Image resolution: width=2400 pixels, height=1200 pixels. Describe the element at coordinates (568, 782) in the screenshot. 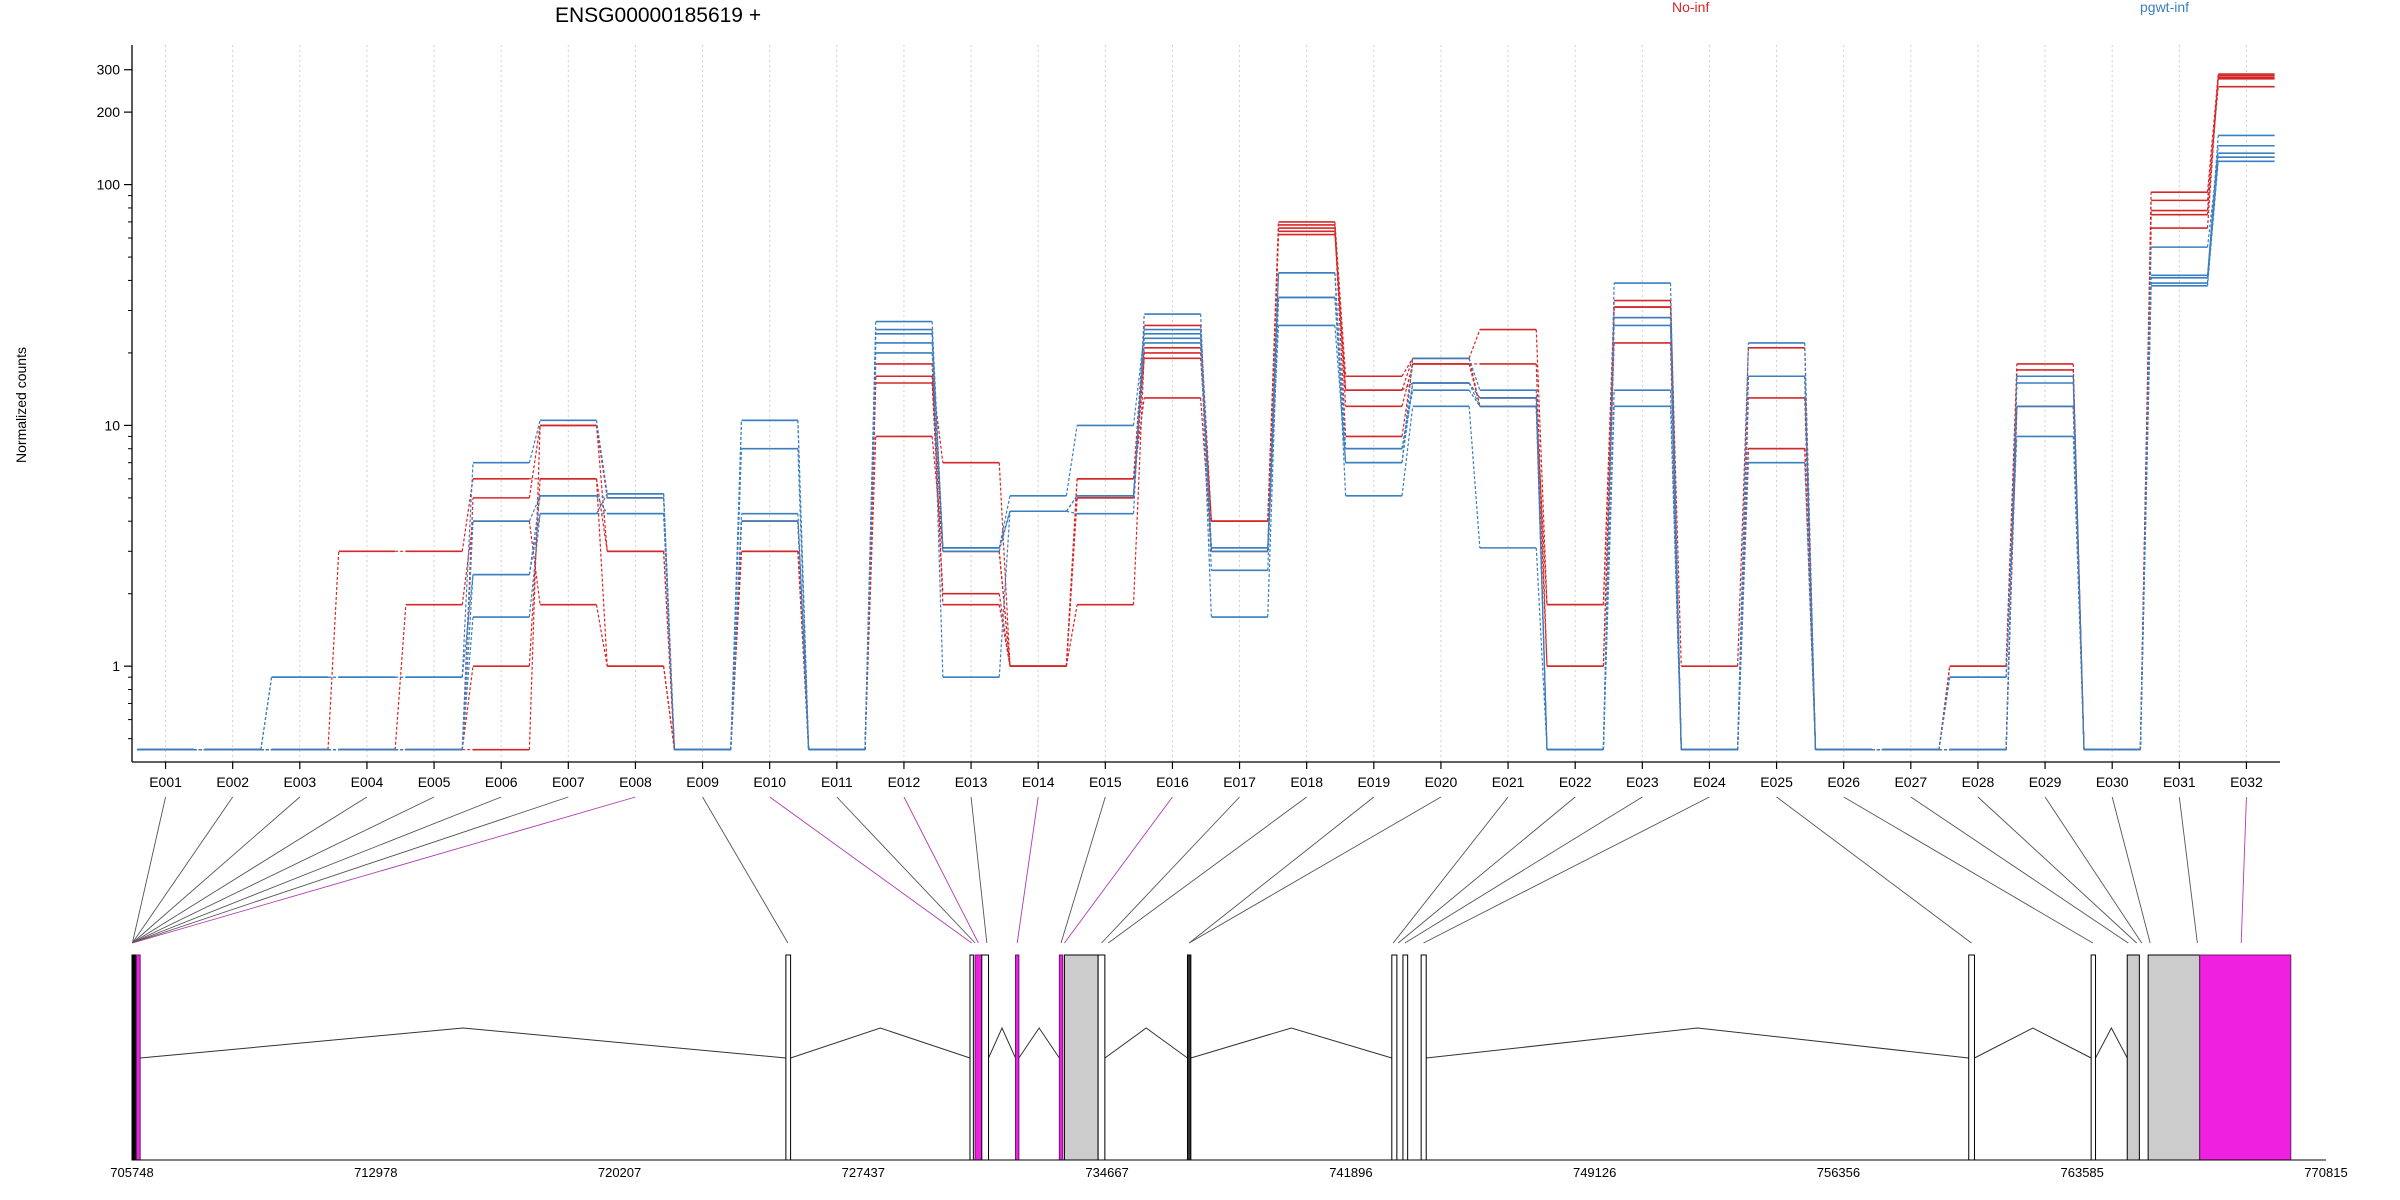

I see `x-tick-label: E007` at that location.